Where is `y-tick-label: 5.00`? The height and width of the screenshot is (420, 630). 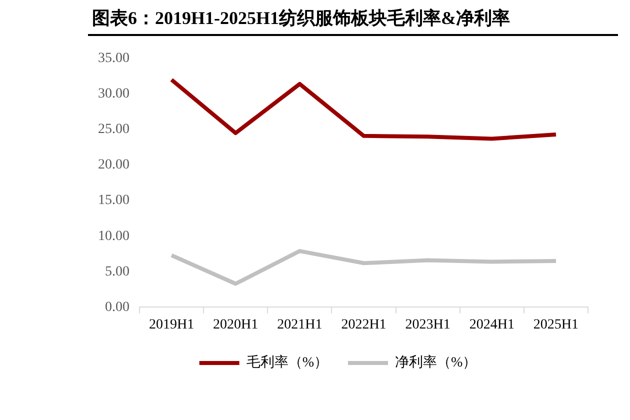
y-tick-label: 5.00 is located at coordinates (117, 272).